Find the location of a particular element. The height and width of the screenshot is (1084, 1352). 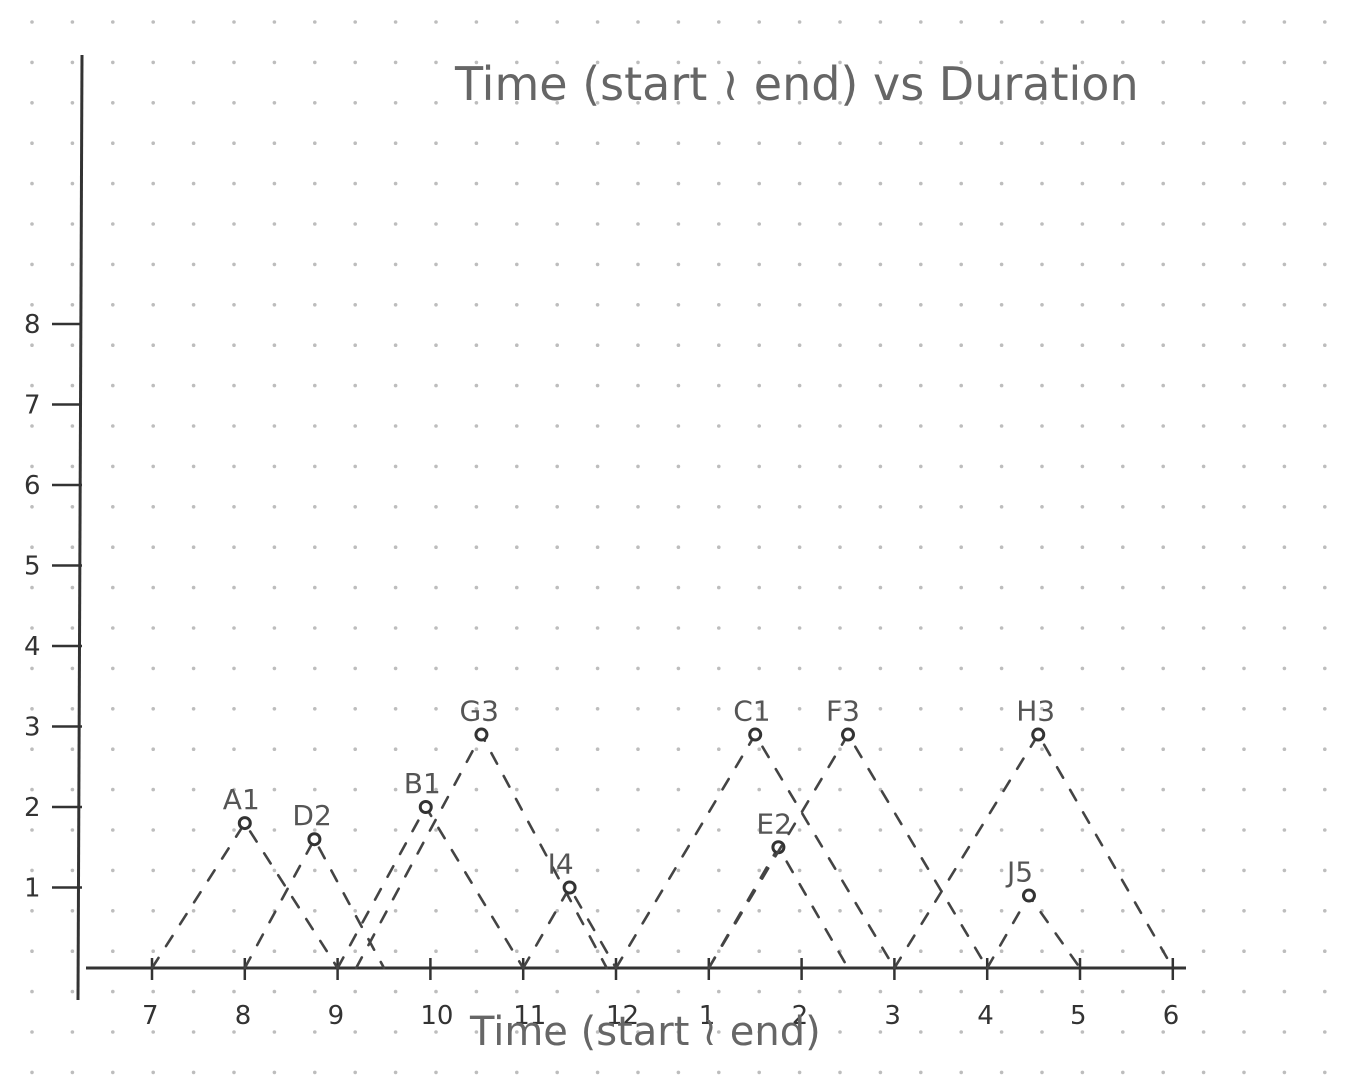

point-label: G3 is located at coordinates (479, 711).